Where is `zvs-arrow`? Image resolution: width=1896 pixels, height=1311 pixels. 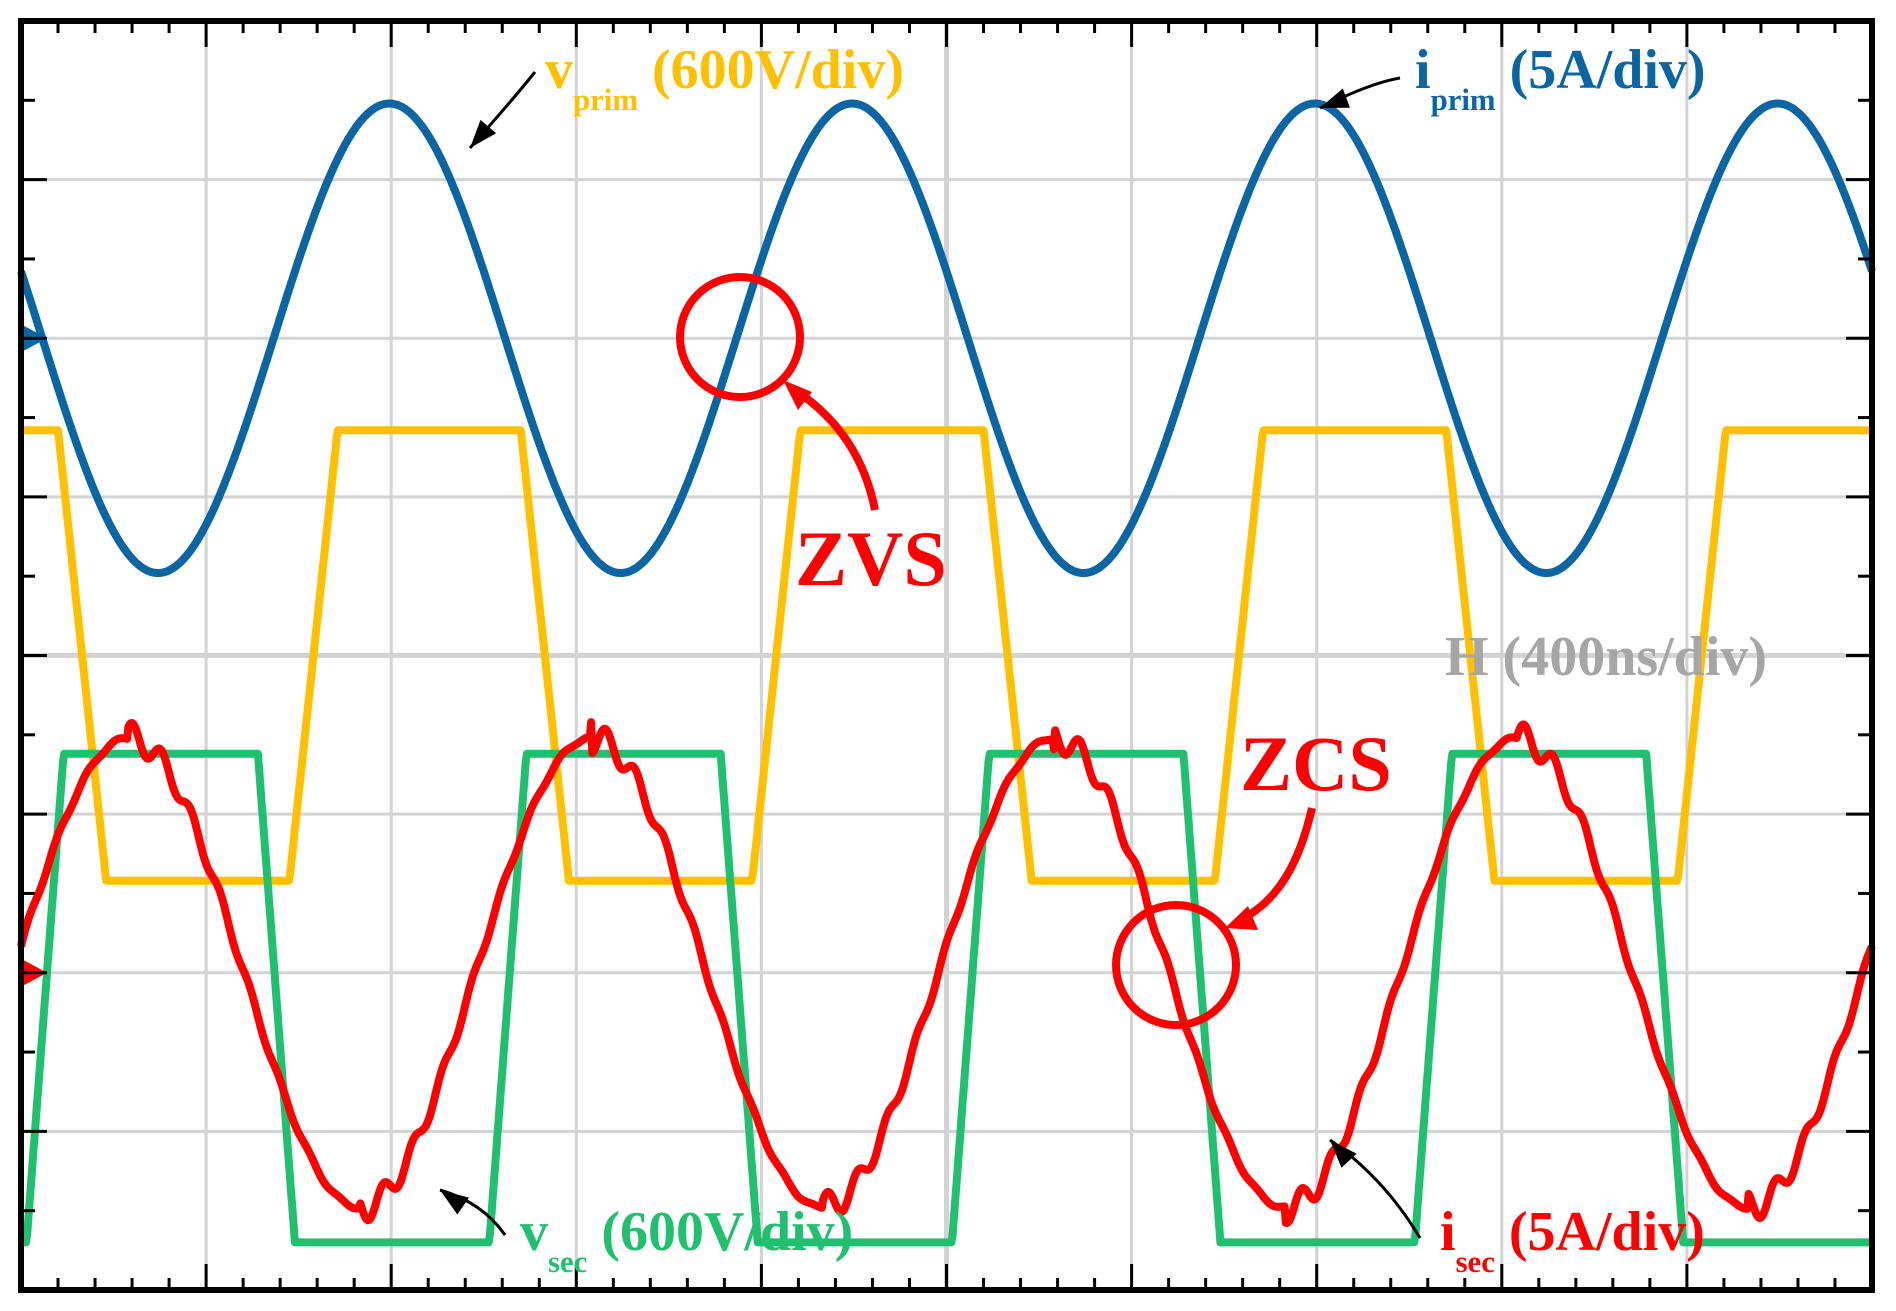 zvs-arrow is located at coordinates (835, 448).